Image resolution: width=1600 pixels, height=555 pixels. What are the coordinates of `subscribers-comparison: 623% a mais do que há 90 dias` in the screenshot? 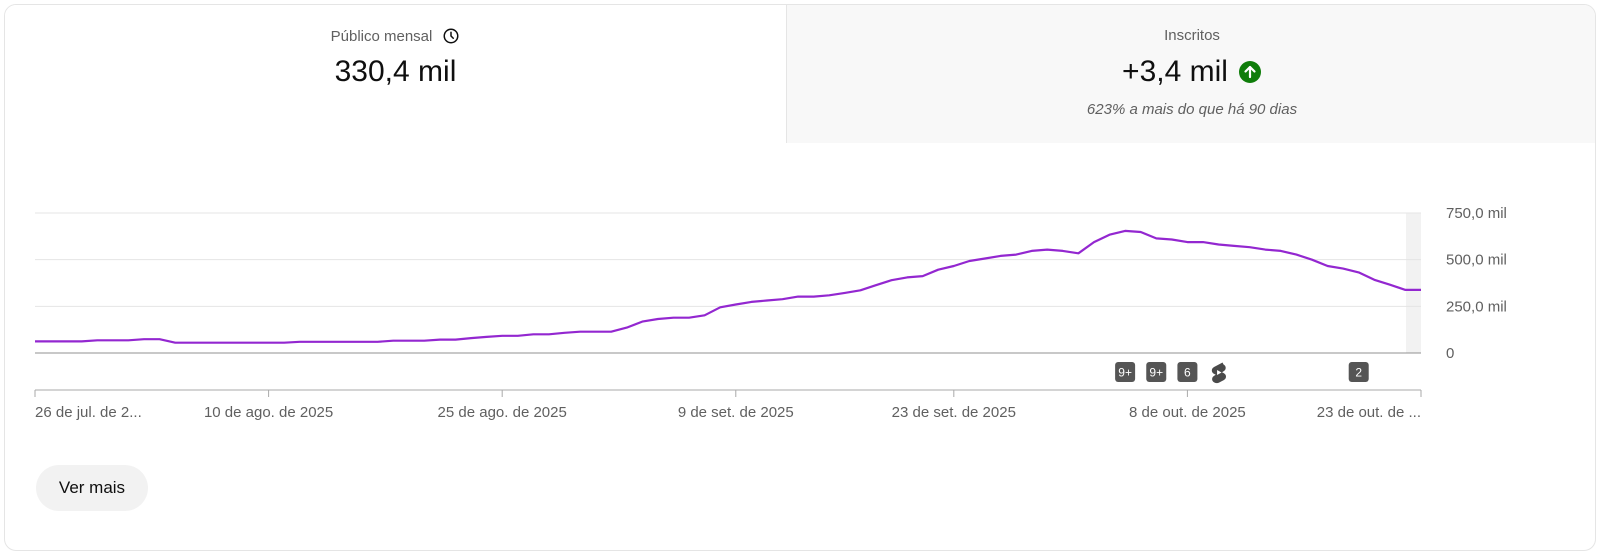 It's located at (1192, 109).